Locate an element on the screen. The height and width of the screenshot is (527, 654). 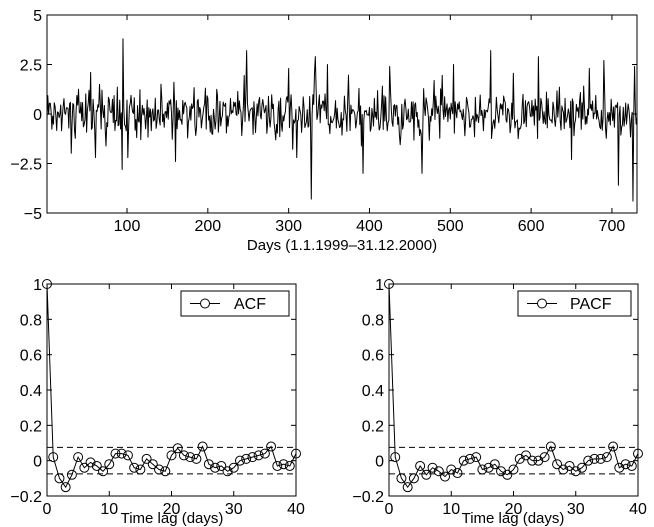
x-tick-label: 400 is located at coordinates (369, 226).